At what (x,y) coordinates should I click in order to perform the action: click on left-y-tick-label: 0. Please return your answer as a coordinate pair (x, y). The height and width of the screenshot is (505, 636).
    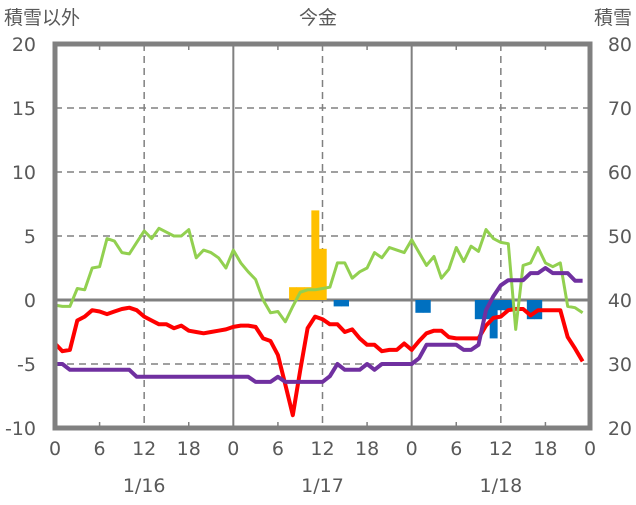
    Looking at the image, I should click on (30, 301).